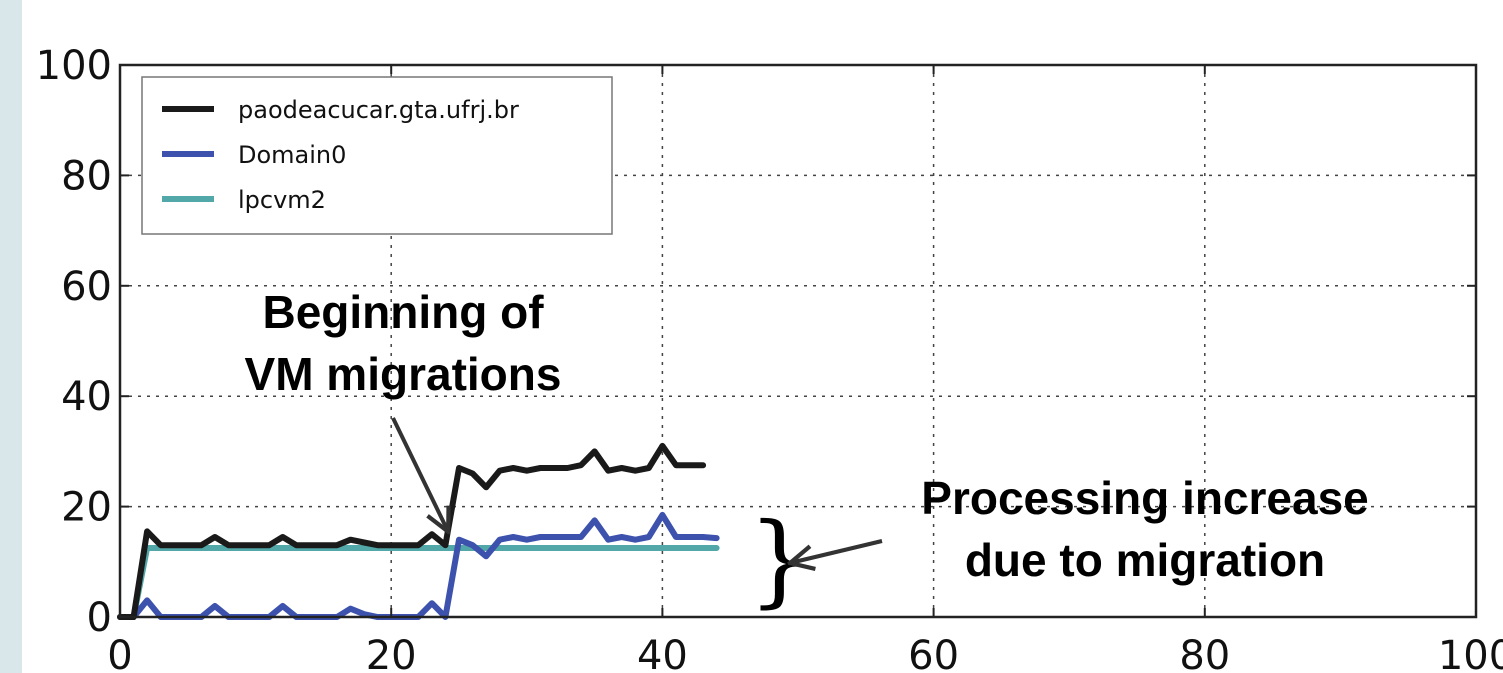  What do you see at coordinates (86, 287) in the screenshot?
I see `y-tick-label: 60` at bounding box center [86, 287].